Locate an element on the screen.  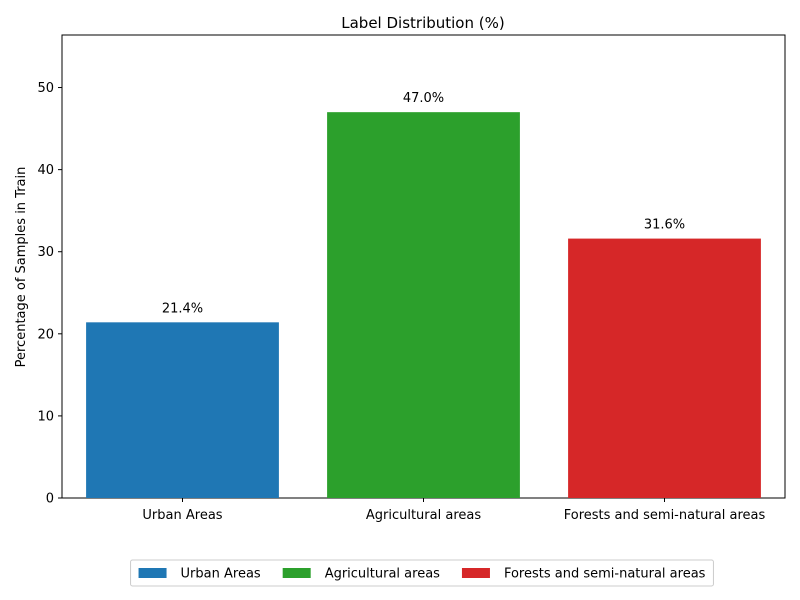
y-axis-title: Percentage of Samples in Train is located at coordinates (21, 267).